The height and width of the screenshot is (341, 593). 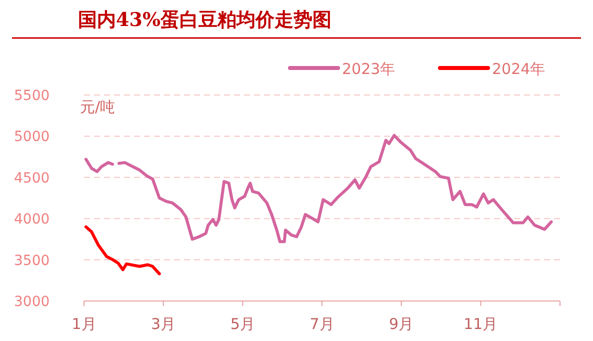 I want to click on y-tick-label: 5000, so click(x=32, y=137).